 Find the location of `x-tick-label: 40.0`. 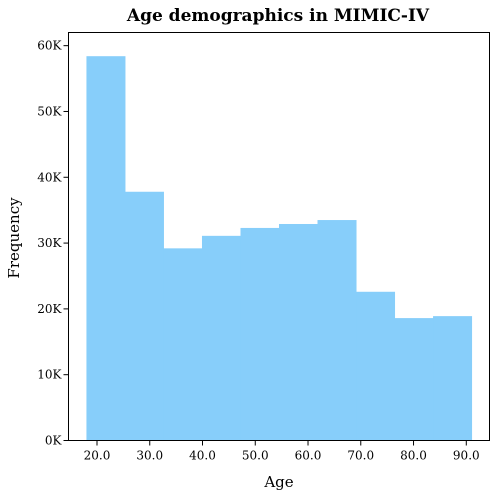

x-tick-label: 40.0 is located at coordinates (202, 456).